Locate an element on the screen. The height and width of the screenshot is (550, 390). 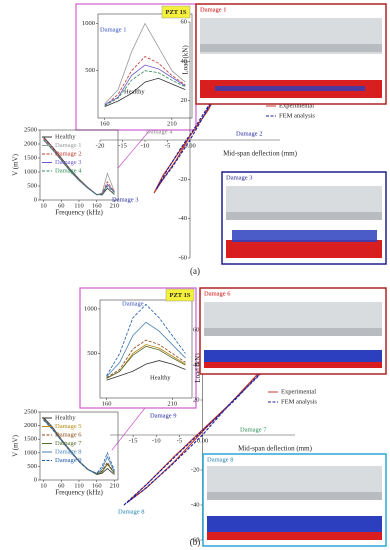
annotation: Damage 3 is located at coordinates (125, 199).